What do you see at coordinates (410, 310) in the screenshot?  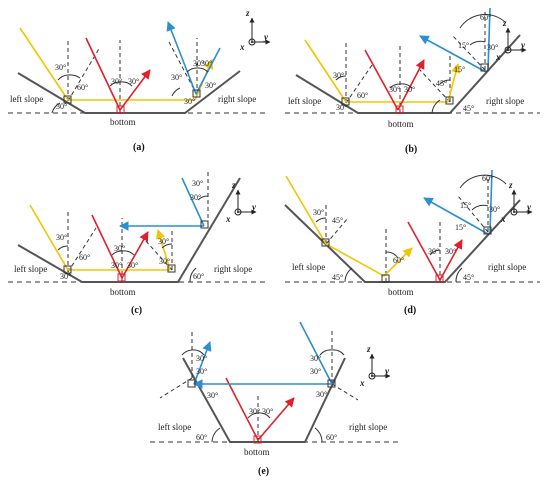 I see `panel-caption: (d)` at bounding box center [410, 310].